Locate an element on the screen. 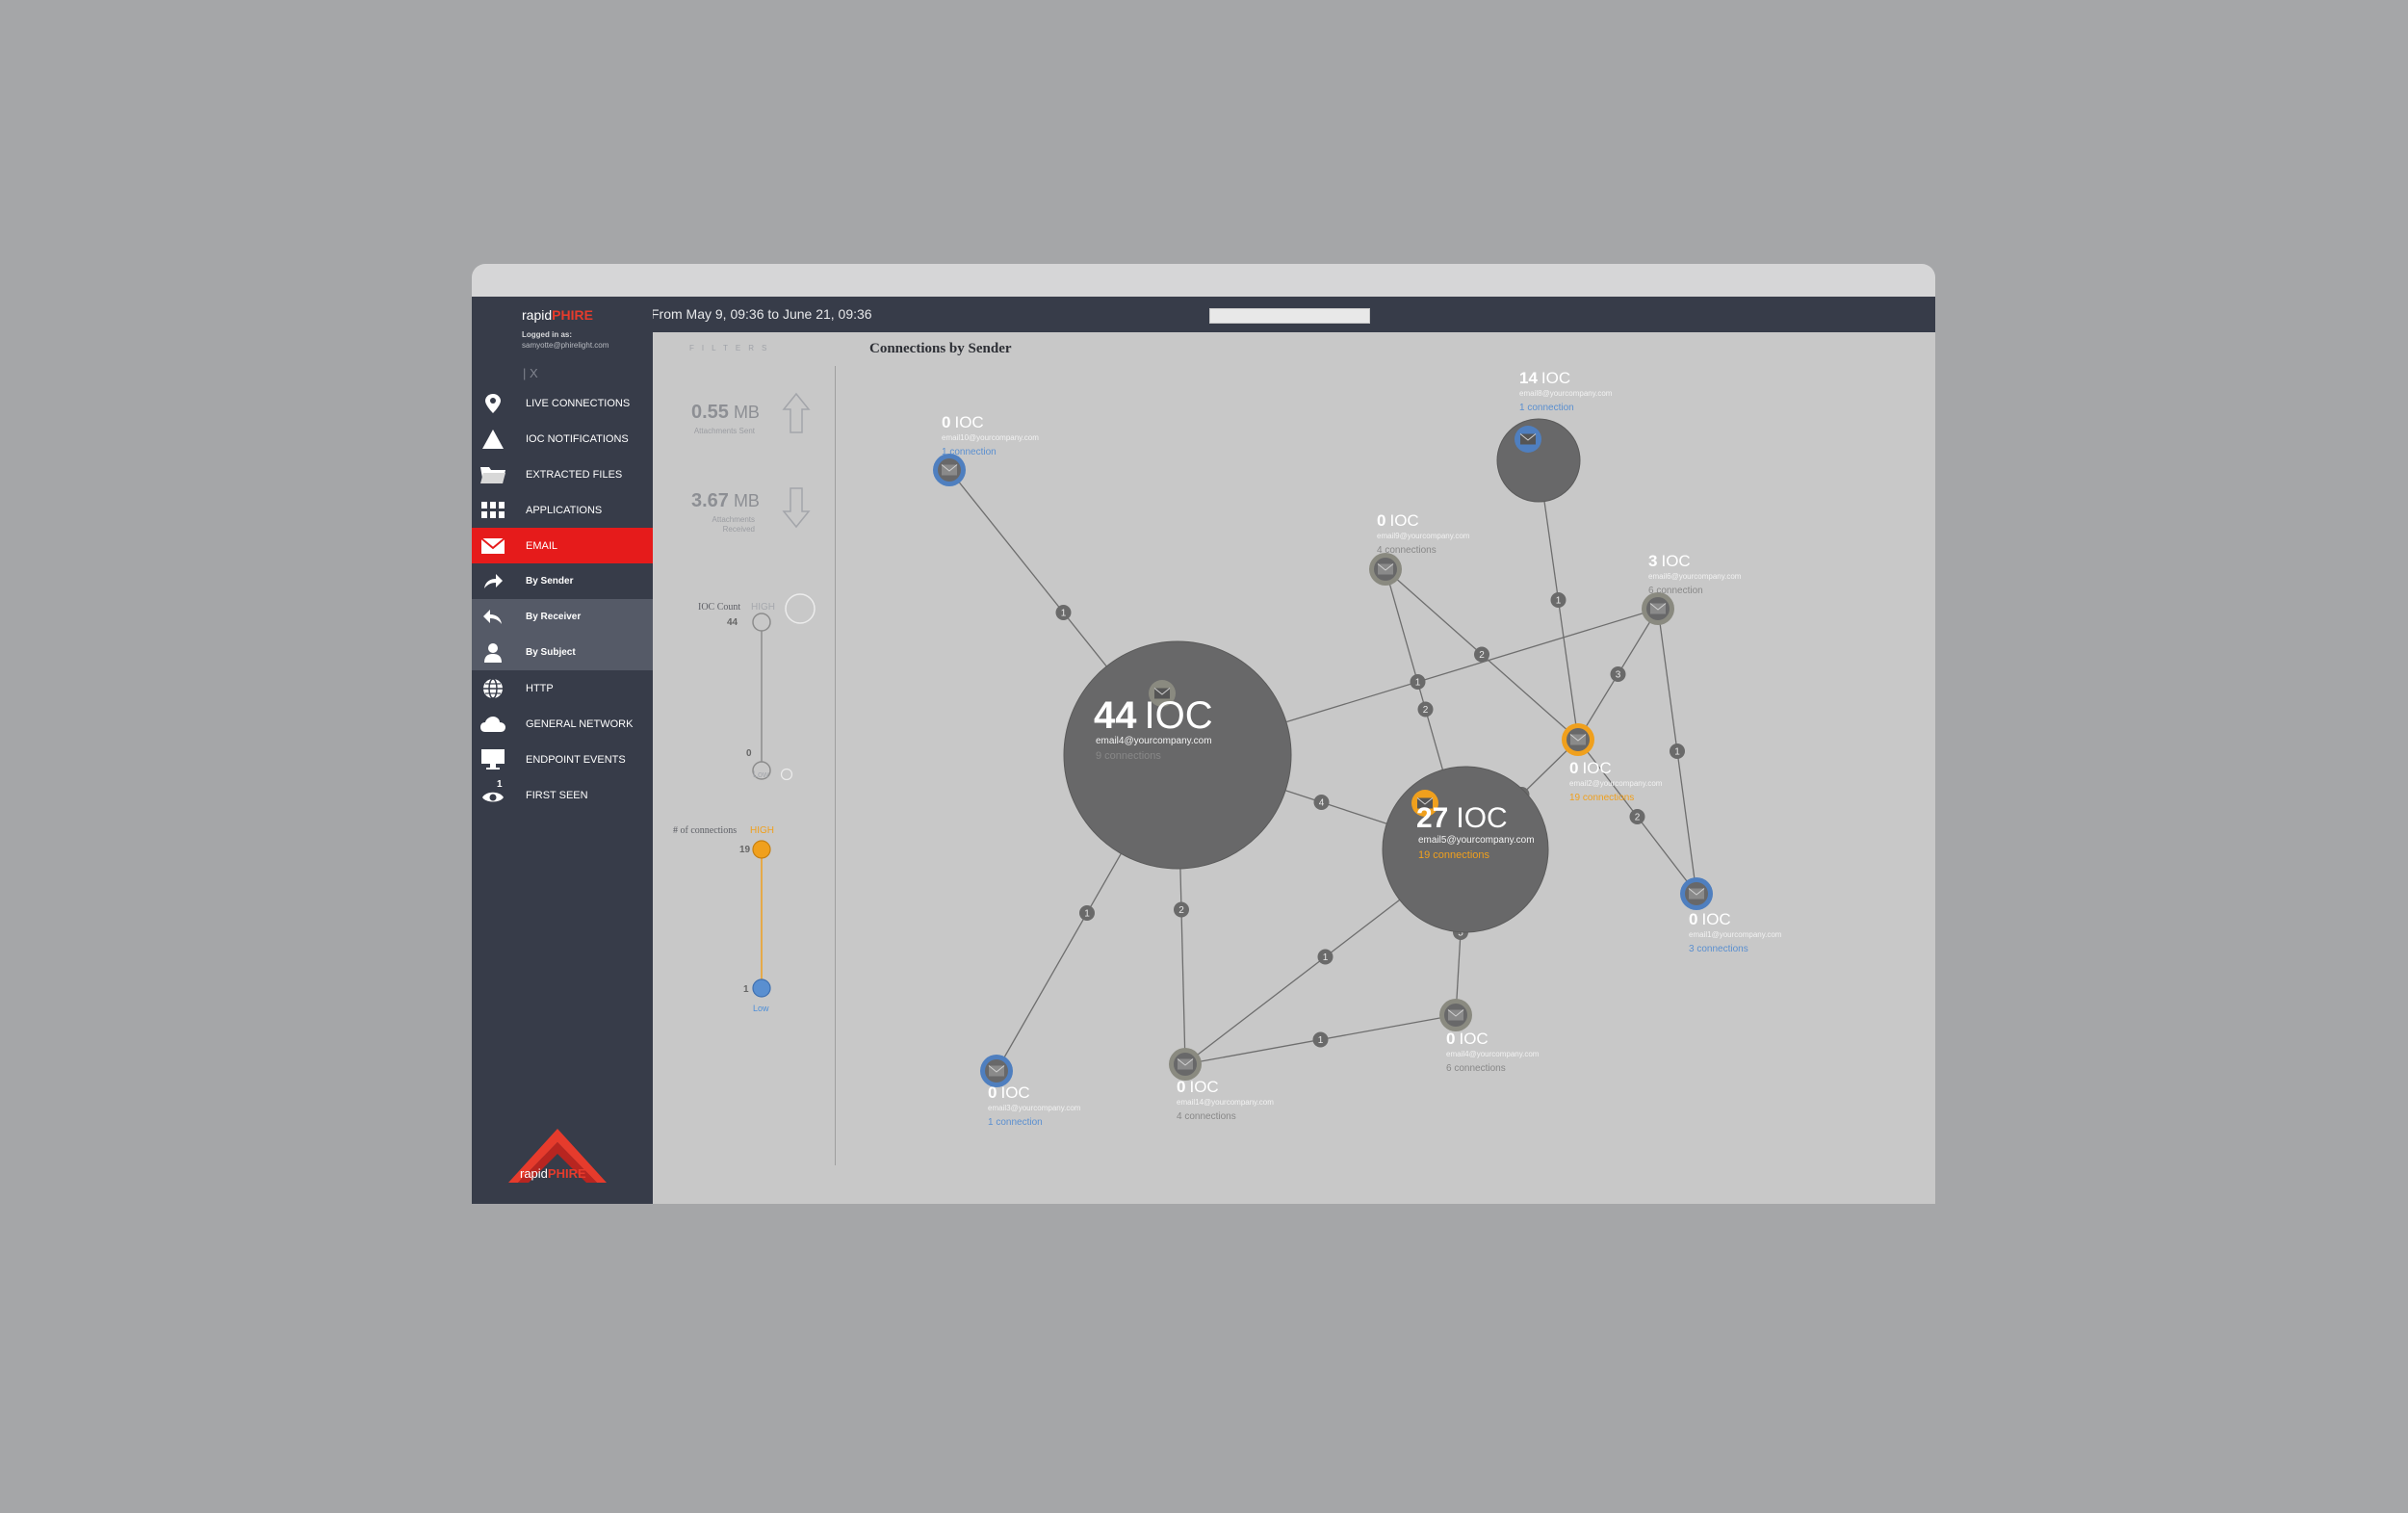 The image size is (2408, 1513). ioc-low-label: Low is located at coordinates (761, 774).